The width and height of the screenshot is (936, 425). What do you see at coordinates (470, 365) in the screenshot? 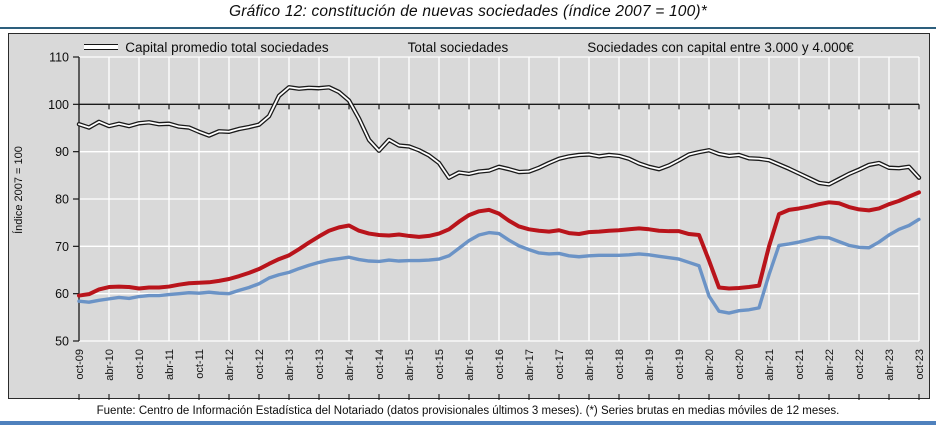
I see `svg-text: abr-16` at bounding box center [470, 365].